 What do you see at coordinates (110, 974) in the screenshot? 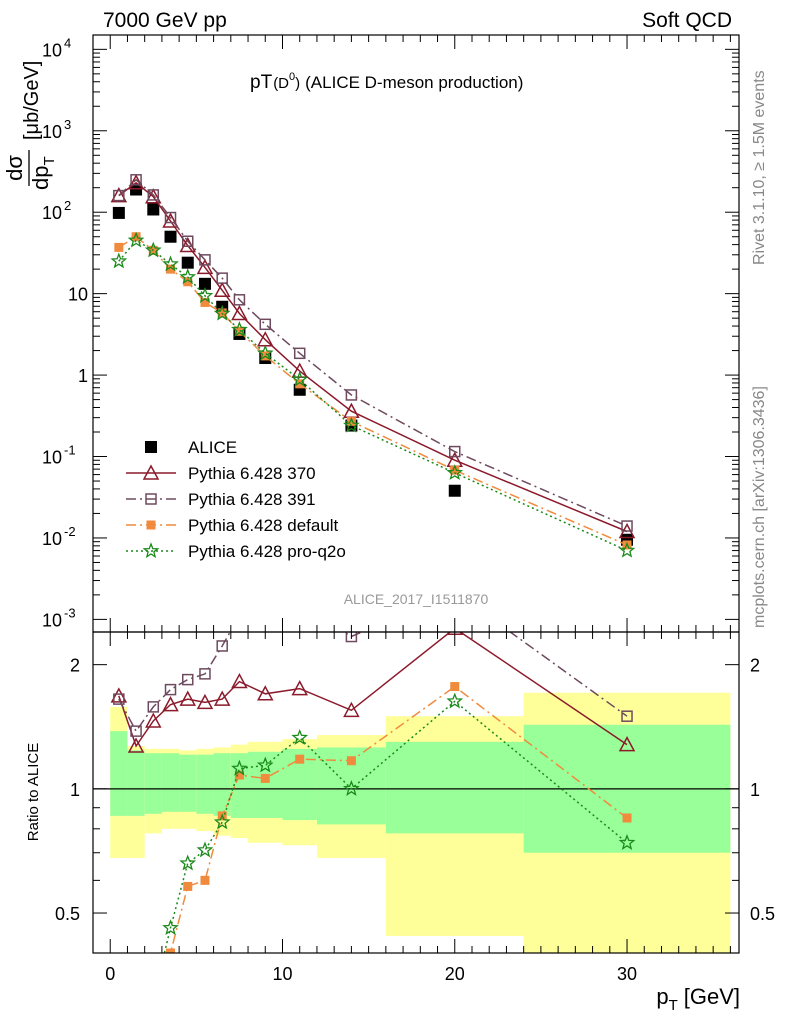
I see `xtick-label: 0` at bounding box center [110, 974].